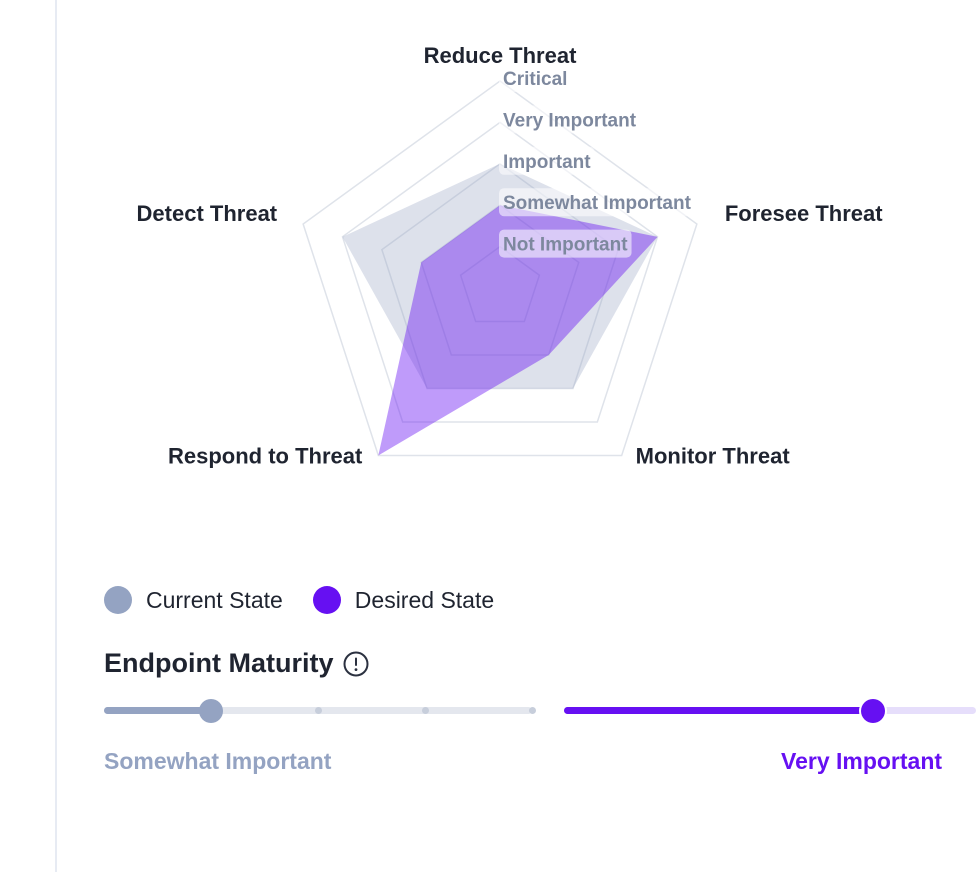 The width and height of the screenshot is (976, 872). What do you see at coordinates (207, 213) in the screenshot?
I see `axis-label: Detect Threat` at bounding box center [207, 213].